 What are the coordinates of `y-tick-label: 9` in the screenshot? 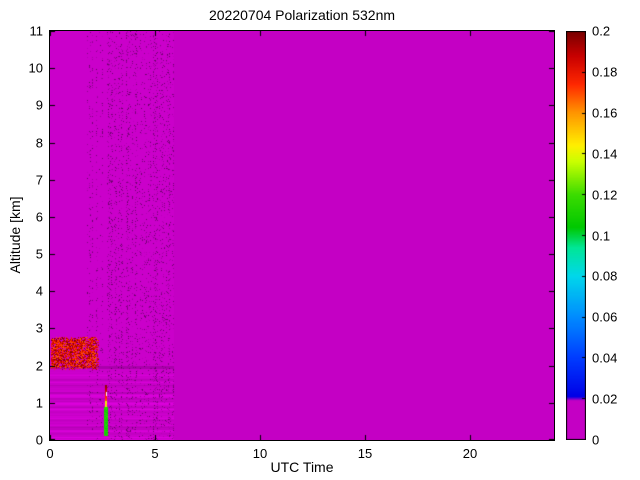 It's located at (39, 105).